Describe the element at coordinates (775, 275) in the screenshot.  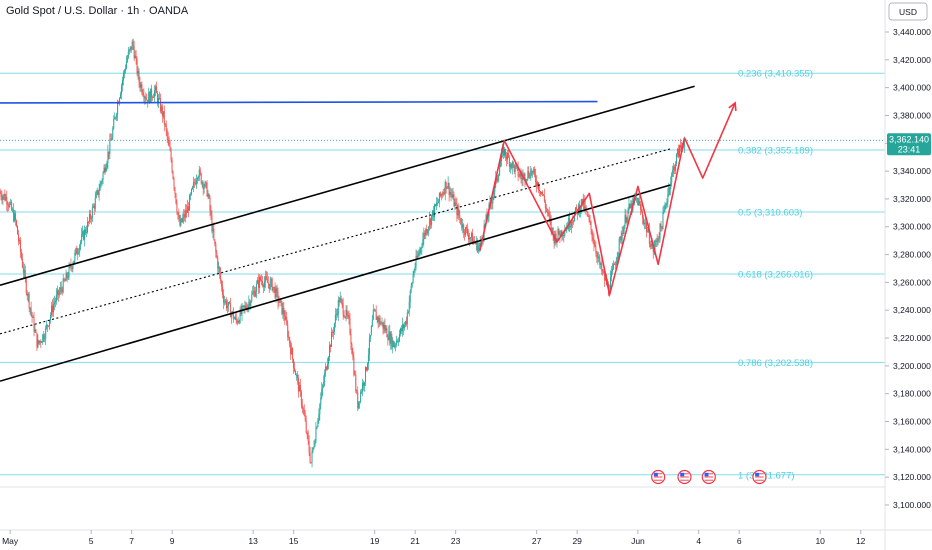
I see `fib-level-label: 0.618 (3,266.016)` at that location.